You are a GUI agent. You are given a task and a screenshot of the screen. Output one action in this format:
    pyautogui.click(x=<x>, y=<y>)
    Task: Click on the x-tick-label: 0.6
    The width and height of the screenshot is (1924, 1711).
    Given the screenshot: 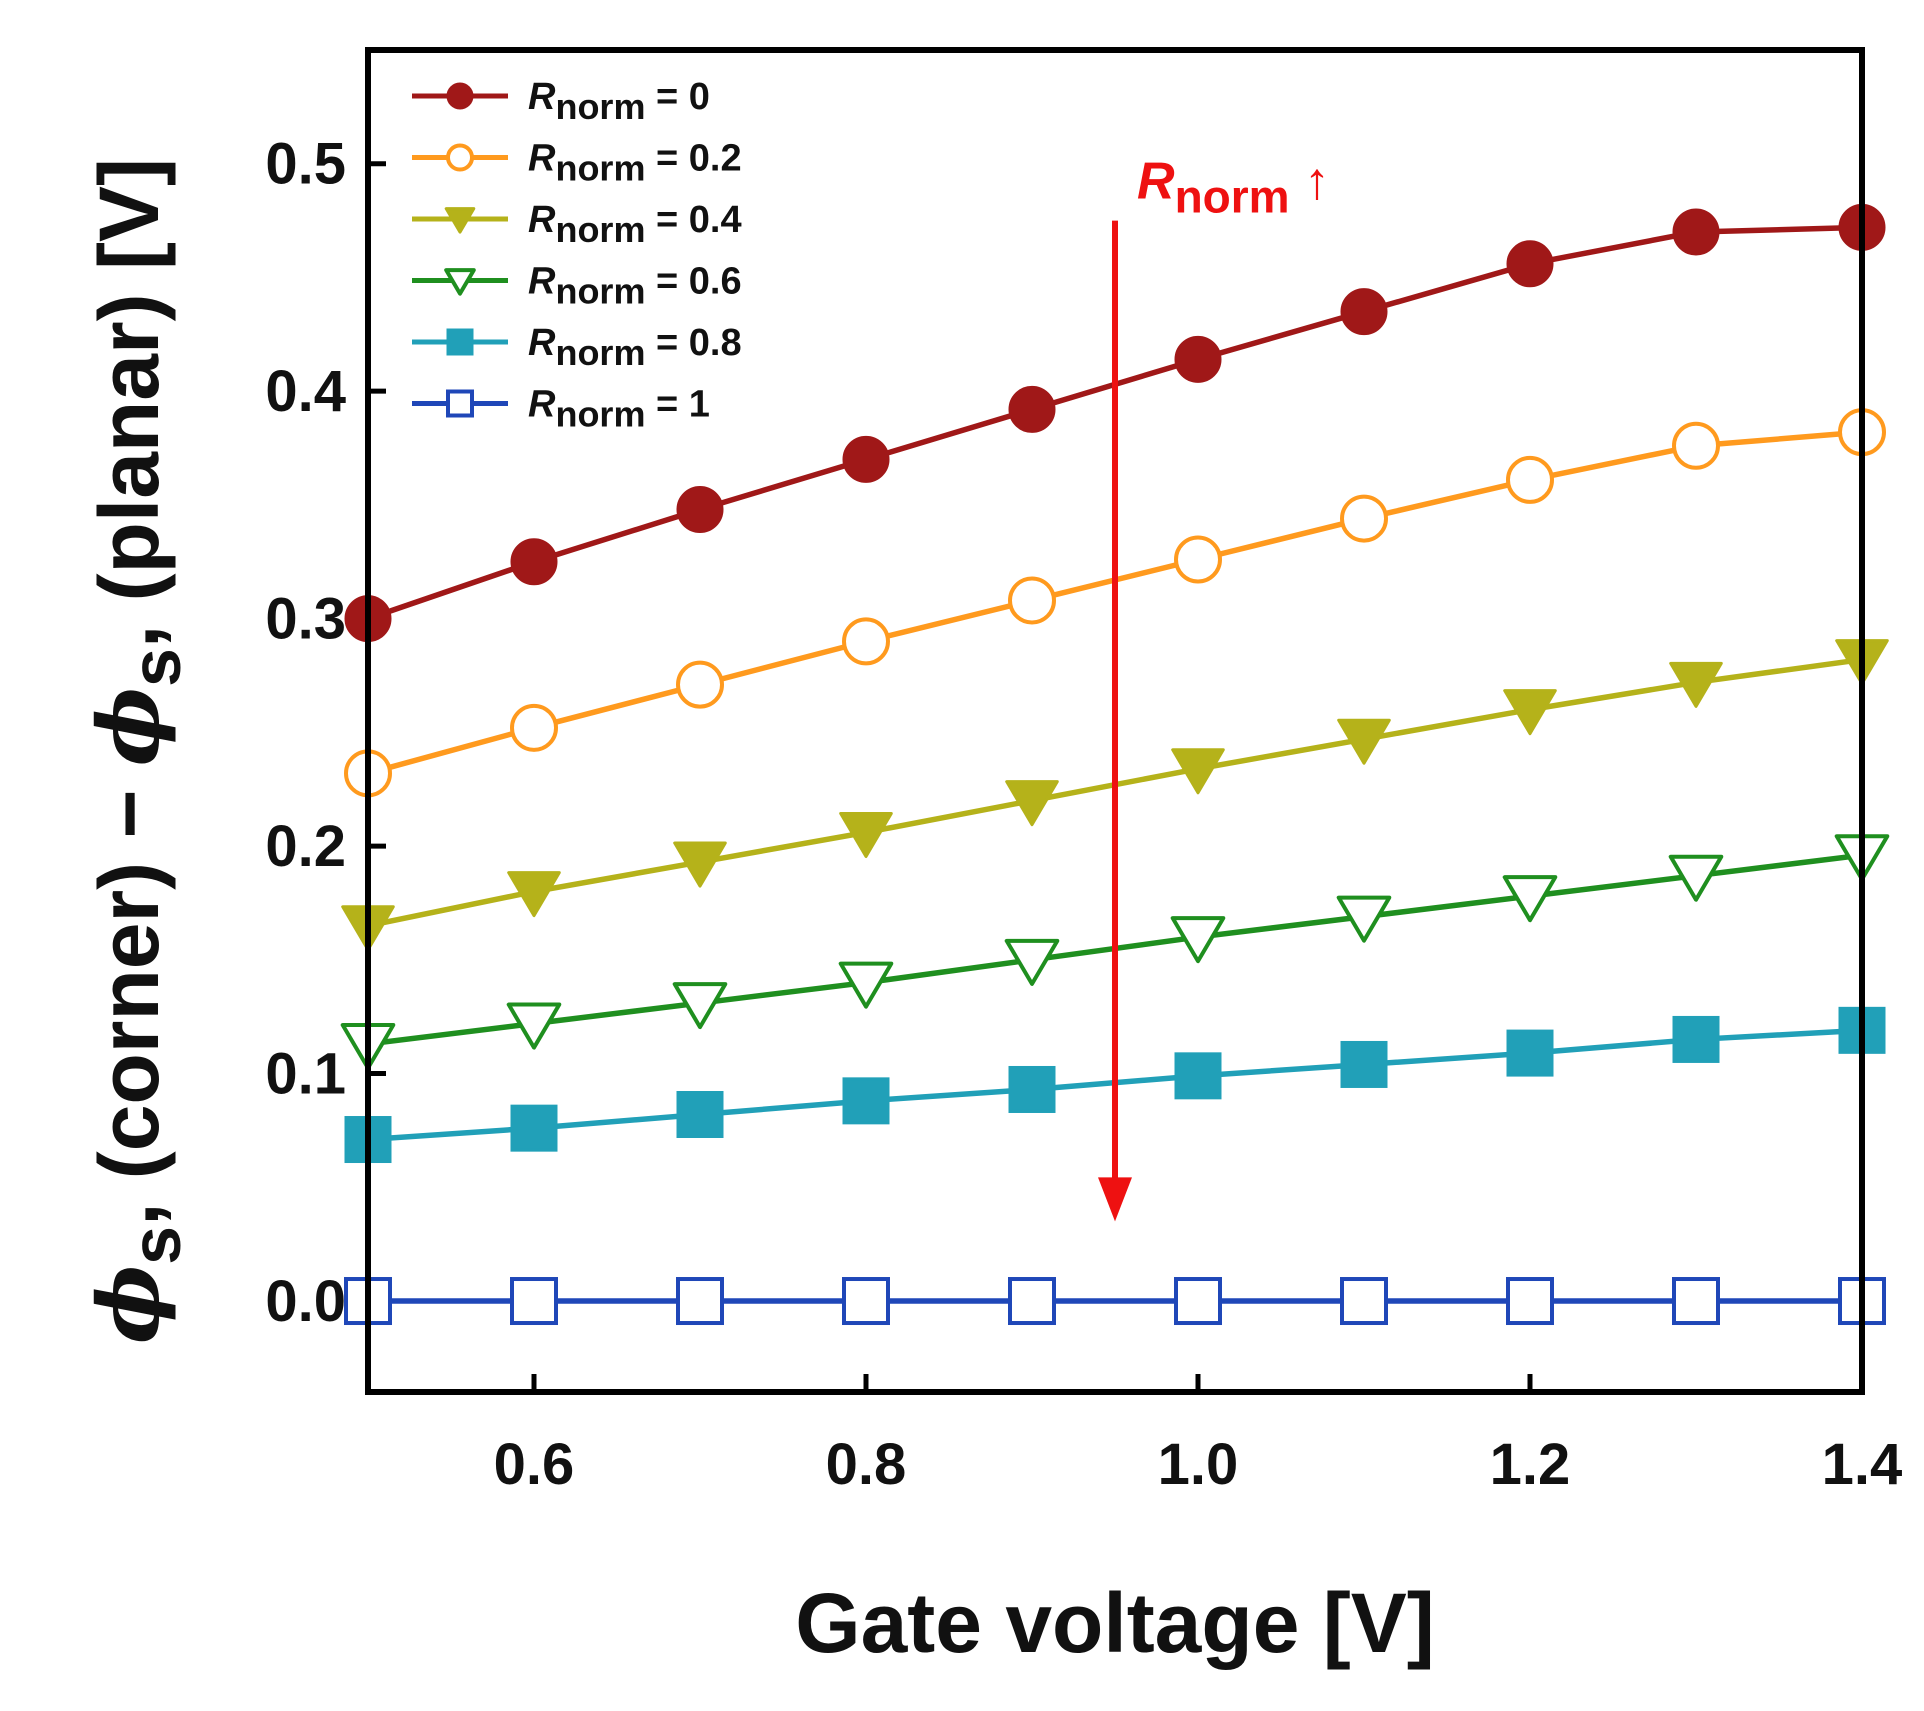 What is the action you would take?
    pyautogui.click(x=534, y=1464)
    